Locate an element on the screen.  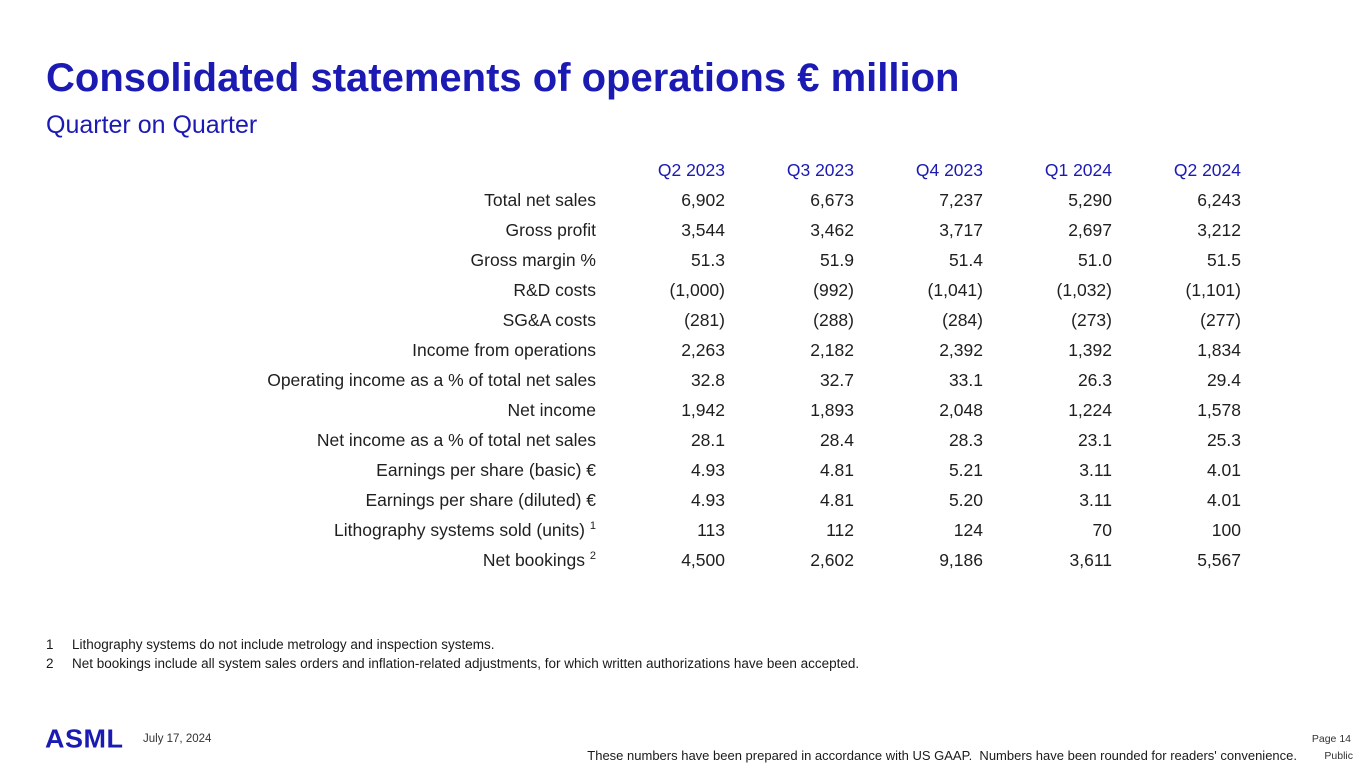
column-header: Q1 2024 is located at coordinates (1078, 170).